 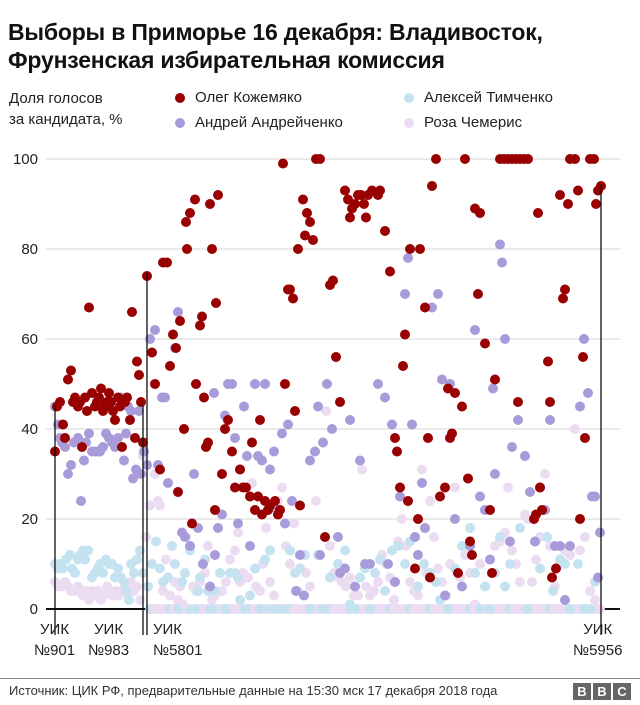 What do you see at coordinates (478, 98) in the screenshot?
I see `legend-item-timchenko: Алексей Тимченко` at bounding box center [478, 98].